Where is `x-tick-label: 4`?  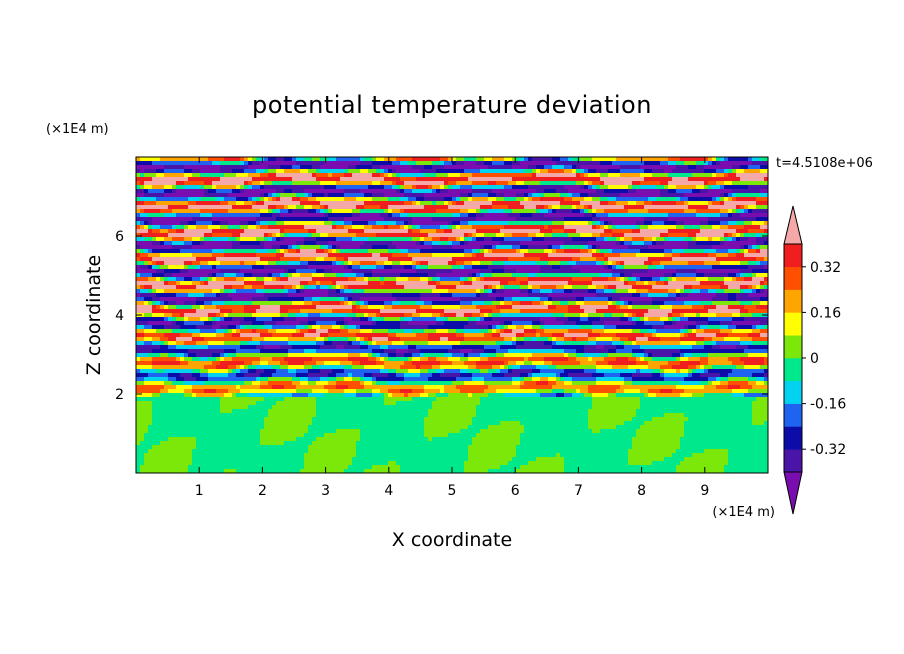 x-tick-label: 4 is located at coordinates (388, 491).